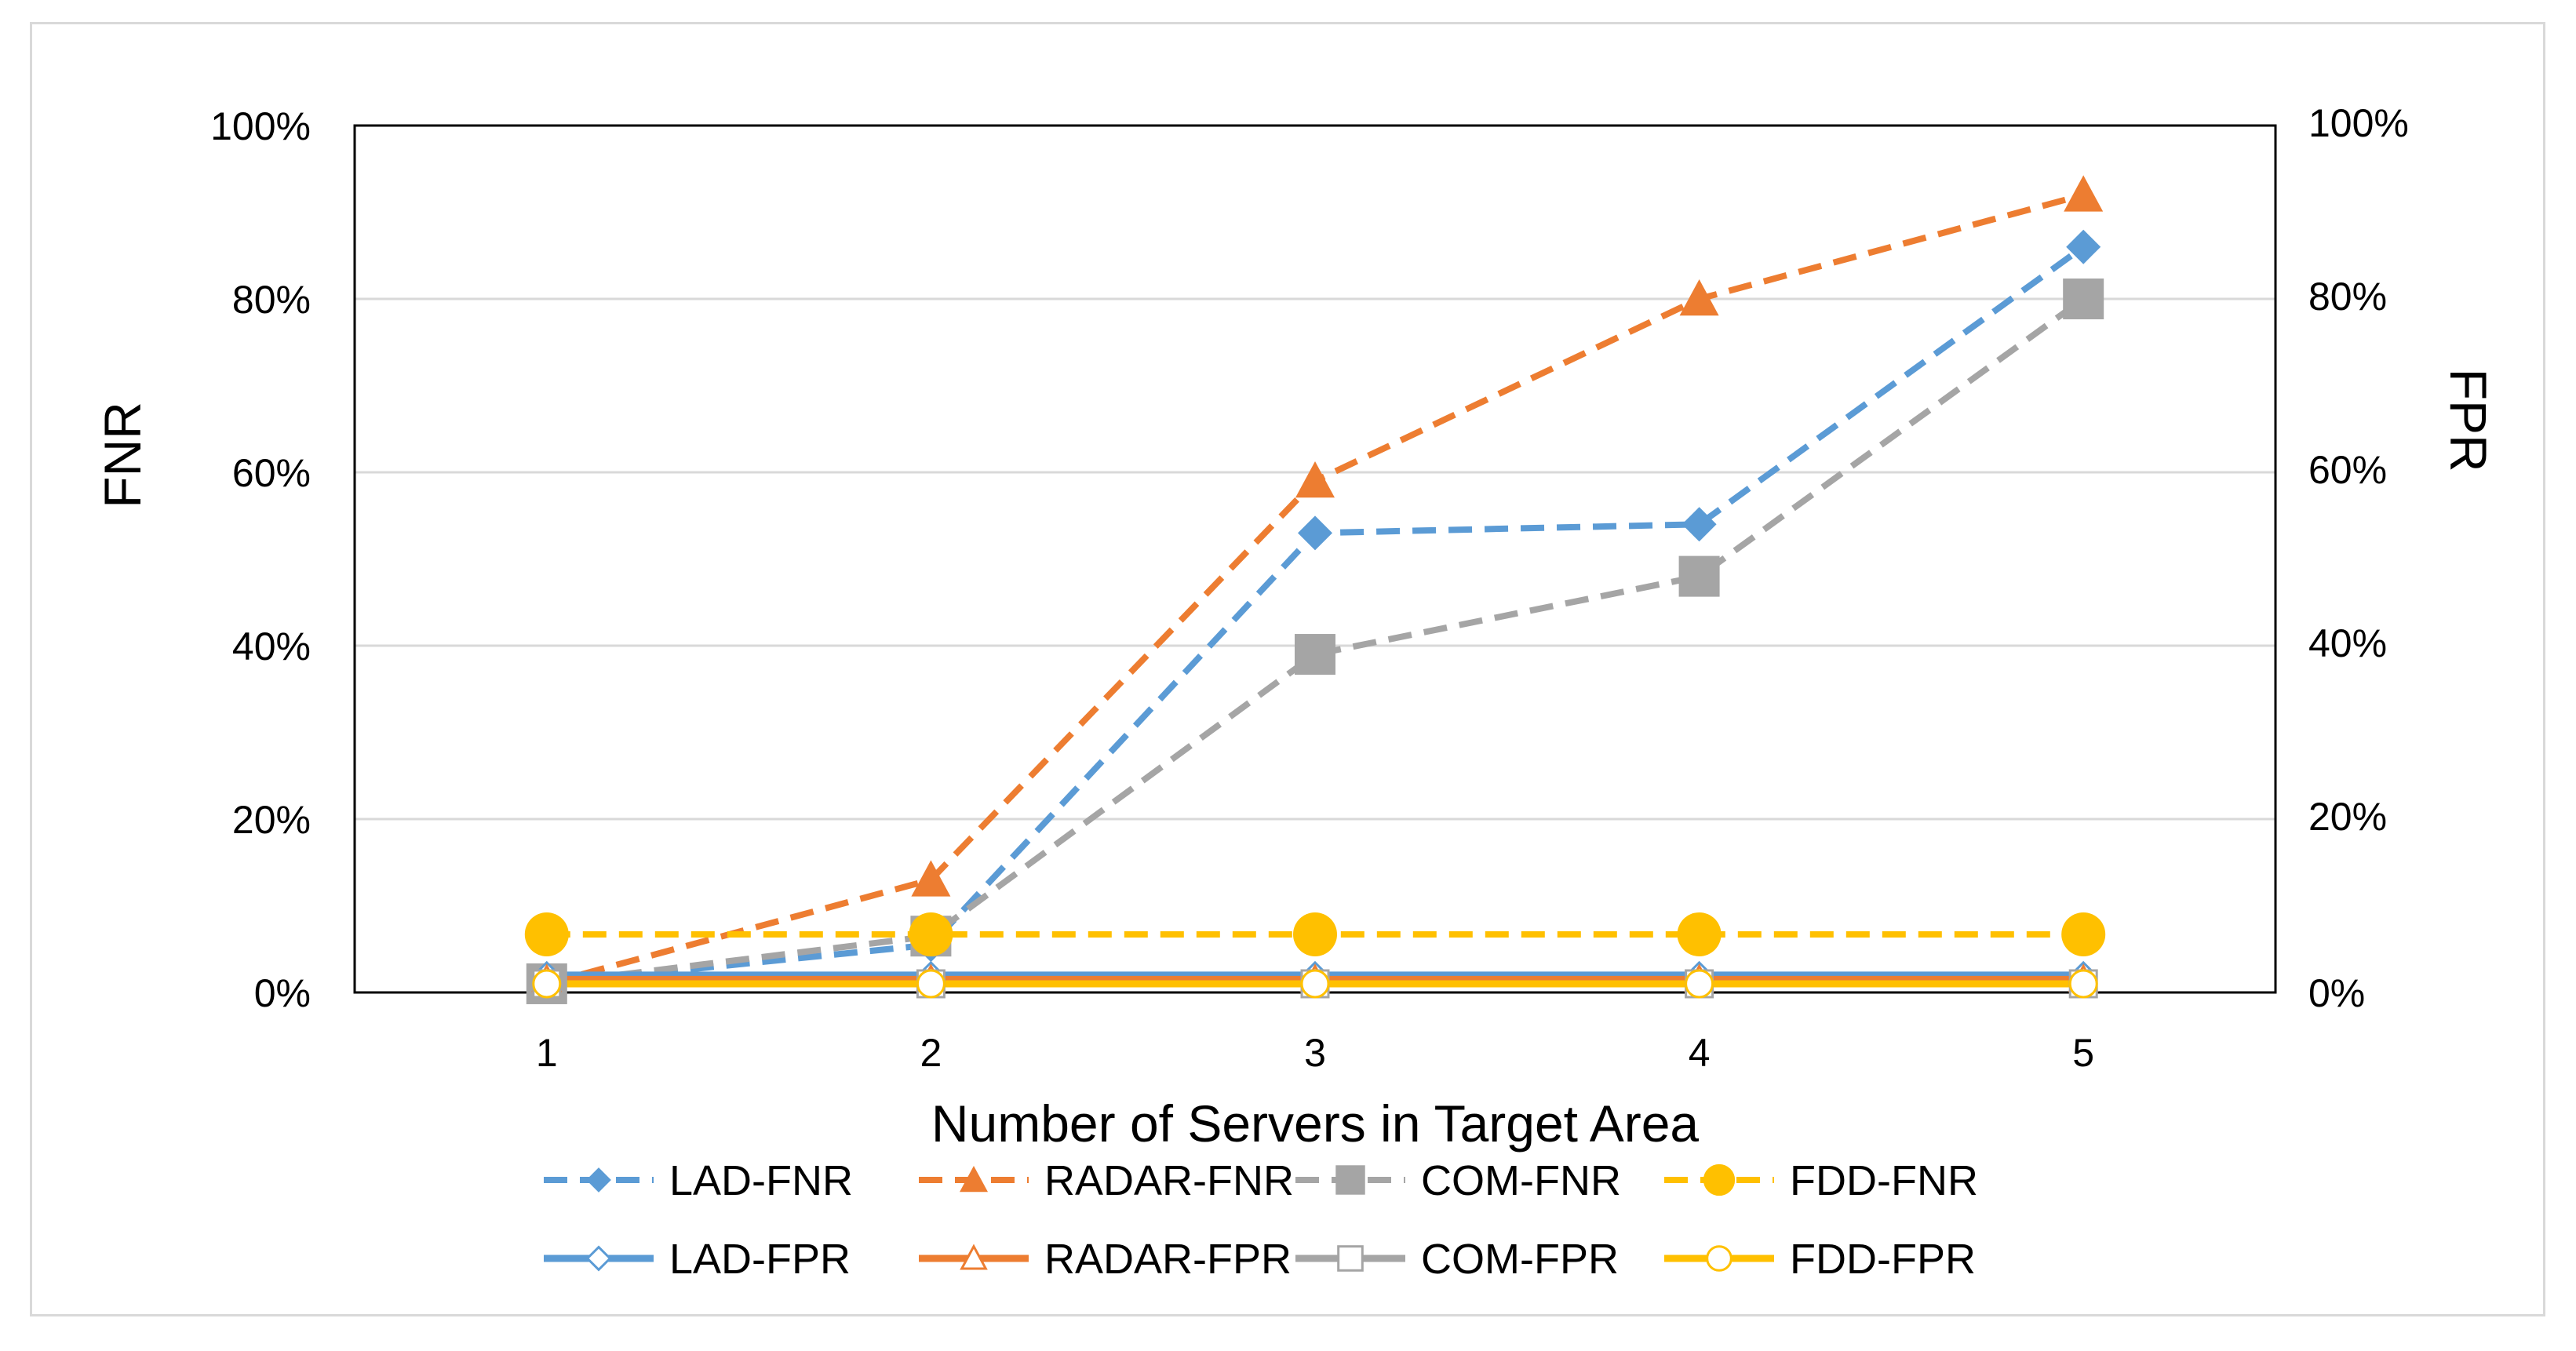 This screenshot has height=1351, width=2576. Describe the element at coordinates (760, 1260) in the screenshot. I see `legend-label: LAD-FPR` at that location.